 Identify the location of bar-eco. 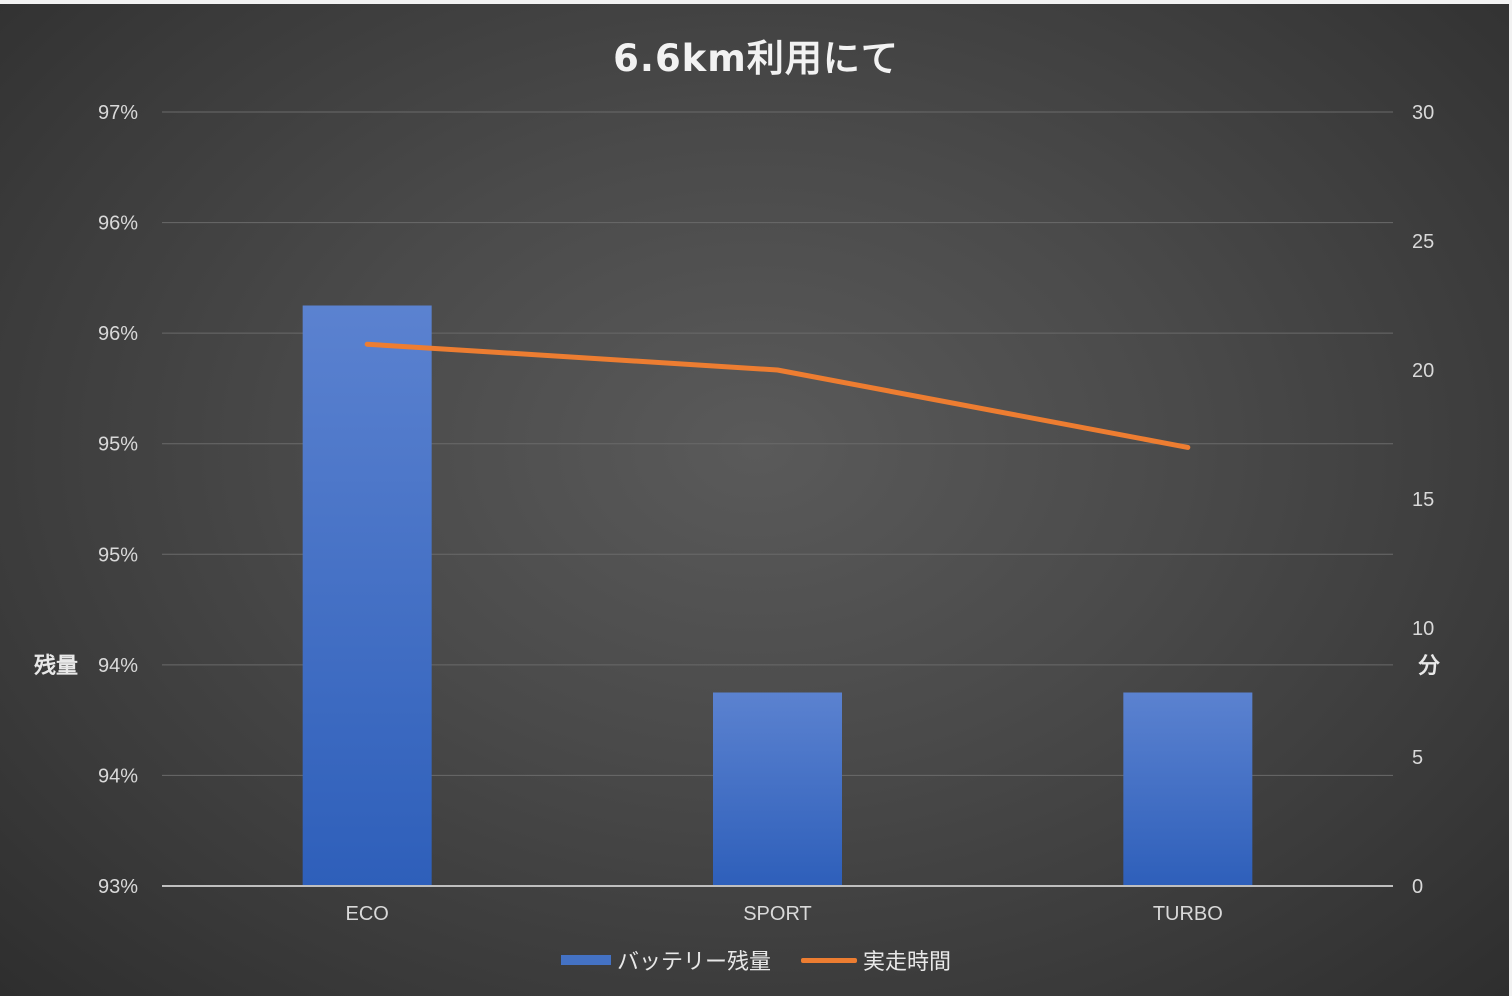
(367, 595).